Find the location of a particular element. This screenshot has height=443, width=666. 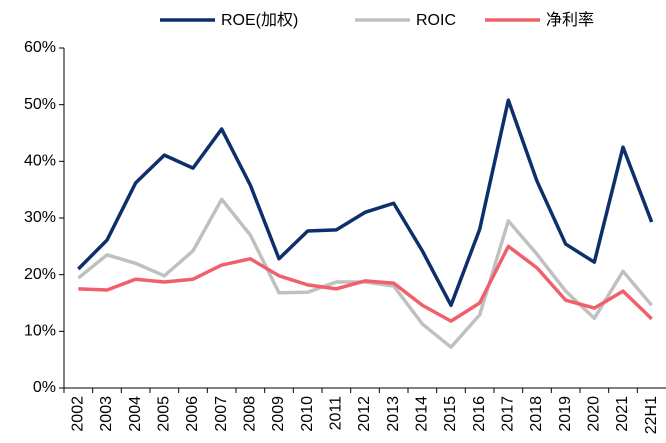

x-tick-label: 2010 is located at coordinates (307, 414).